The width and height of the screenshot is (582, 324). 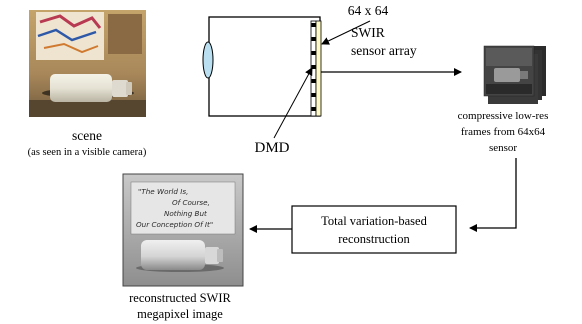 I want to click on sensor-pointer-arrow, so click(x=346, y=32).